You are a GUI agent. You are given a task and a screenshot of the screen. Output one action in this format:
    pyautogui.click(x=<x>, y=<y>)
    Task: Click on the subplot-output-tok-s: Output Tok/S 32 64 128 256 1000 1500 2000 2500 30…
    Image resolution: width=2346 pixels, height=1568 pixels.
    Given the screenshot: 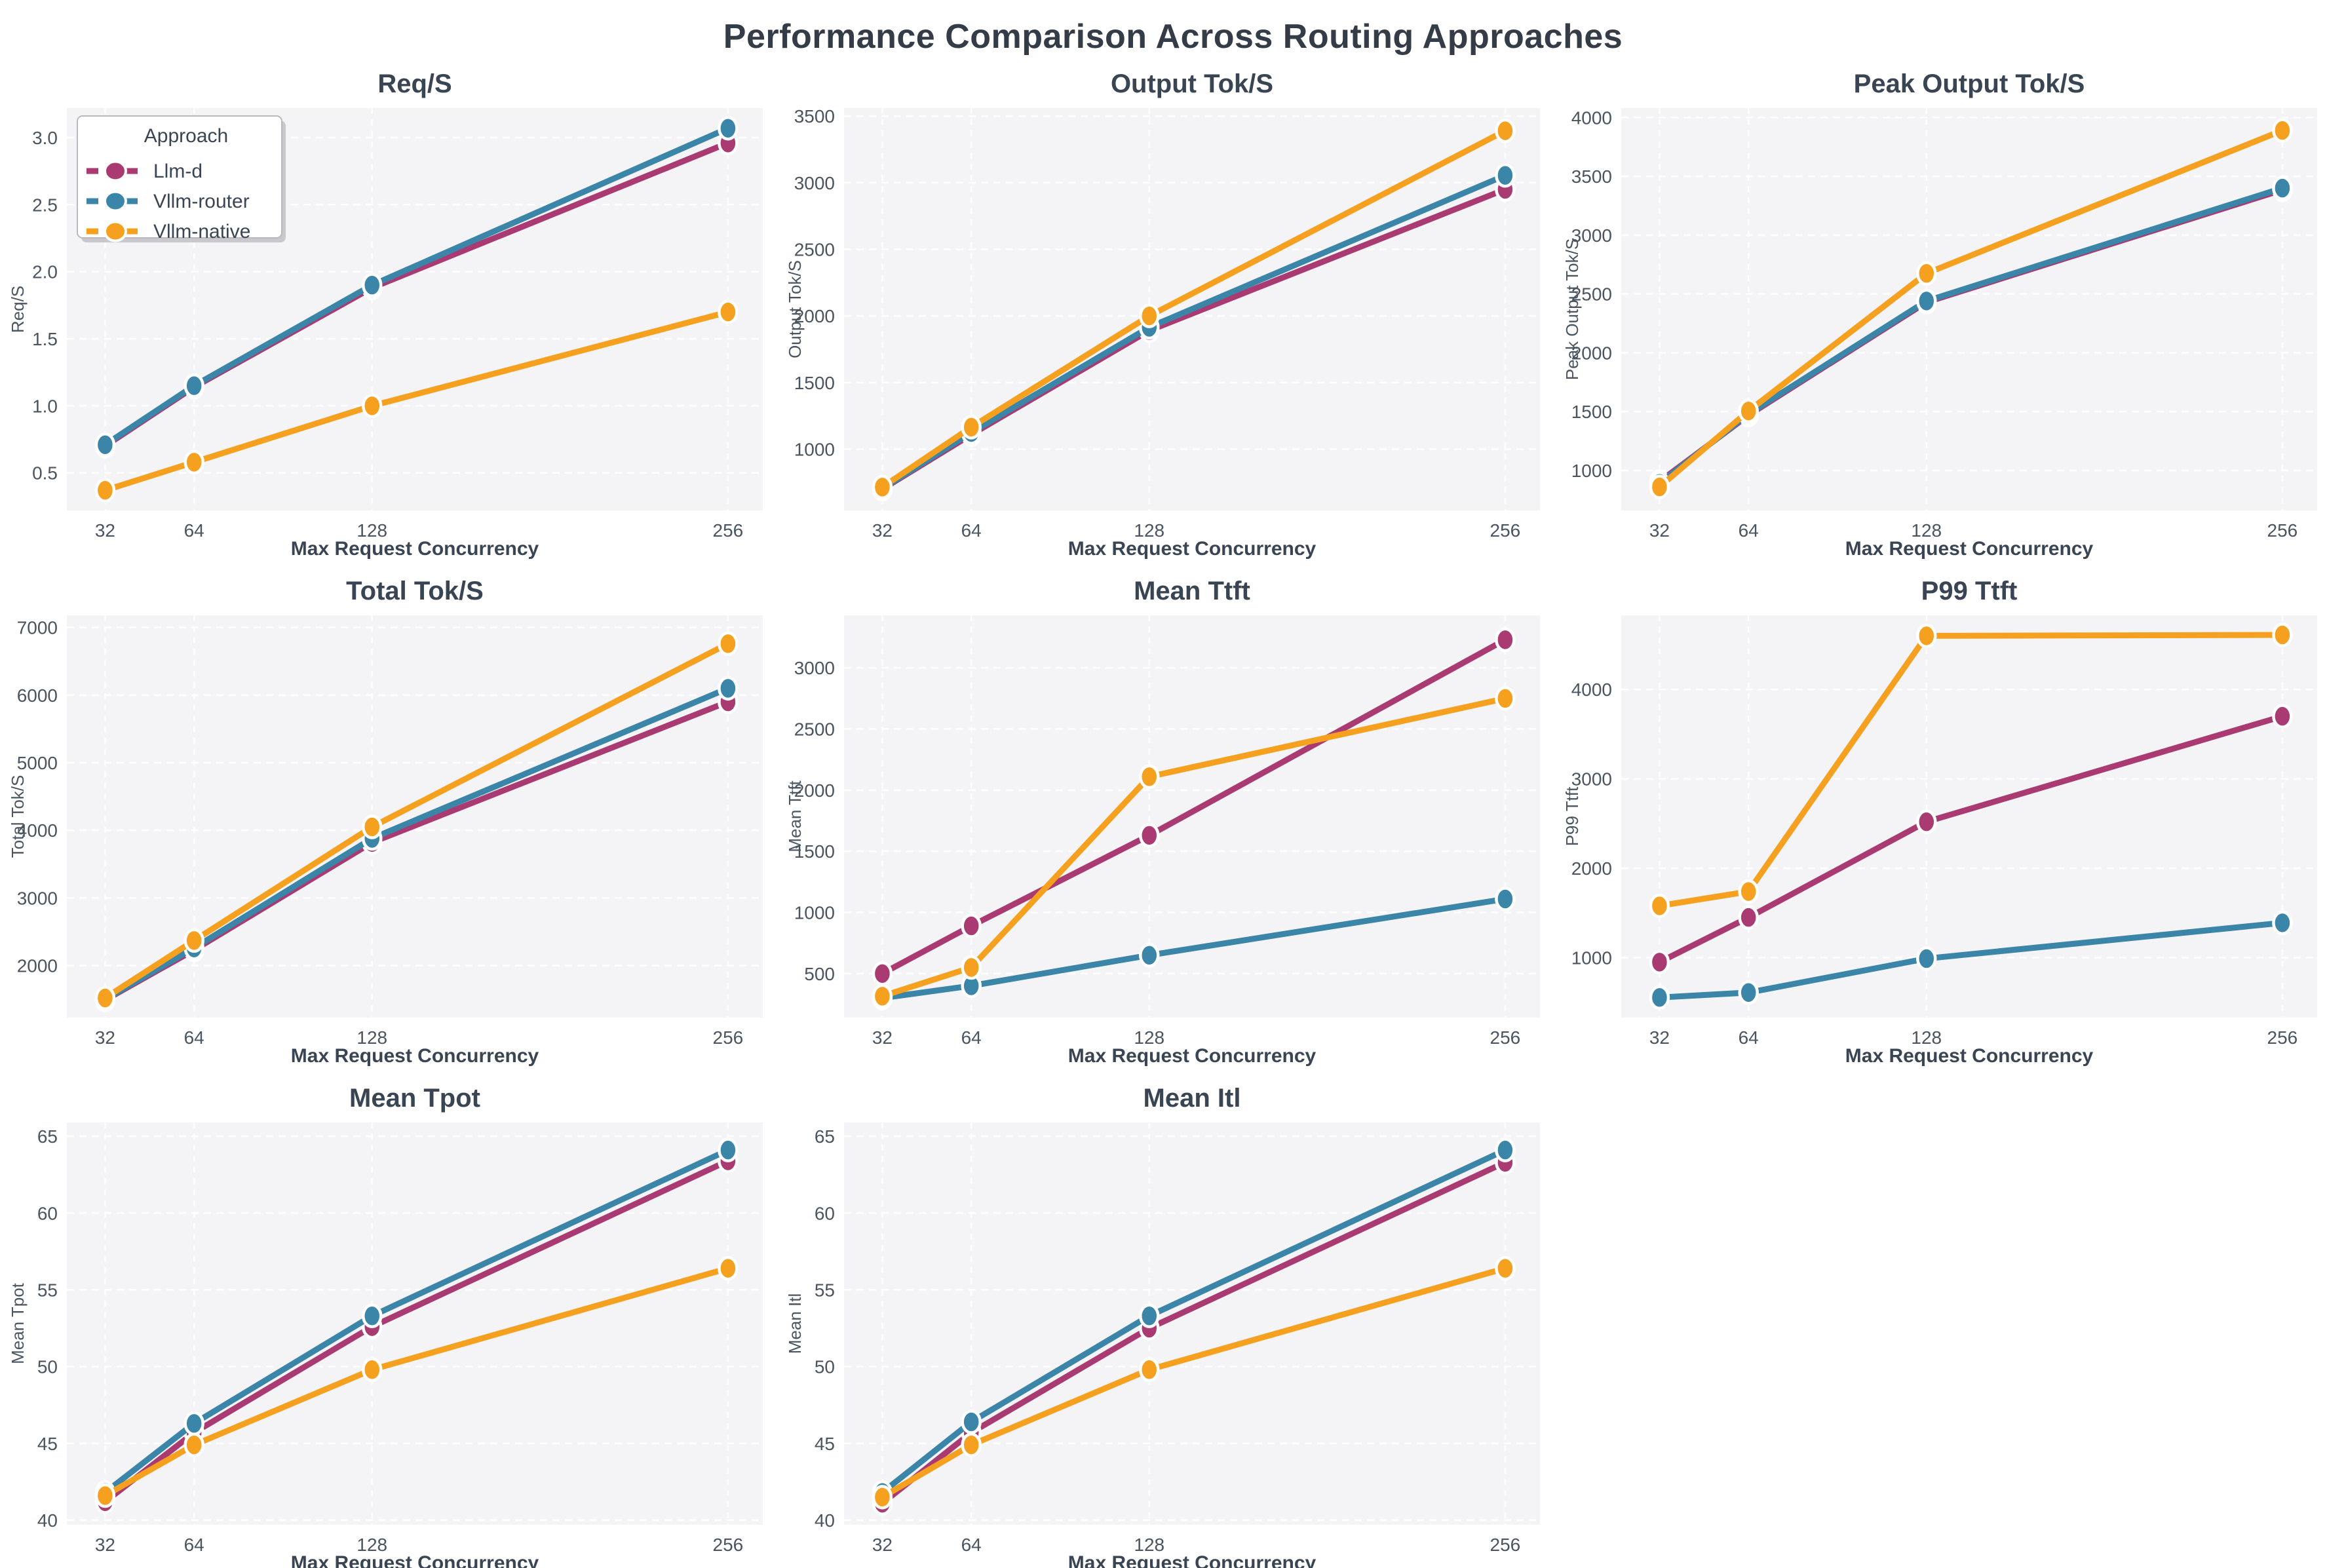 What is the action you would take?
    pyautogui.click(x=1172, y=313)
    